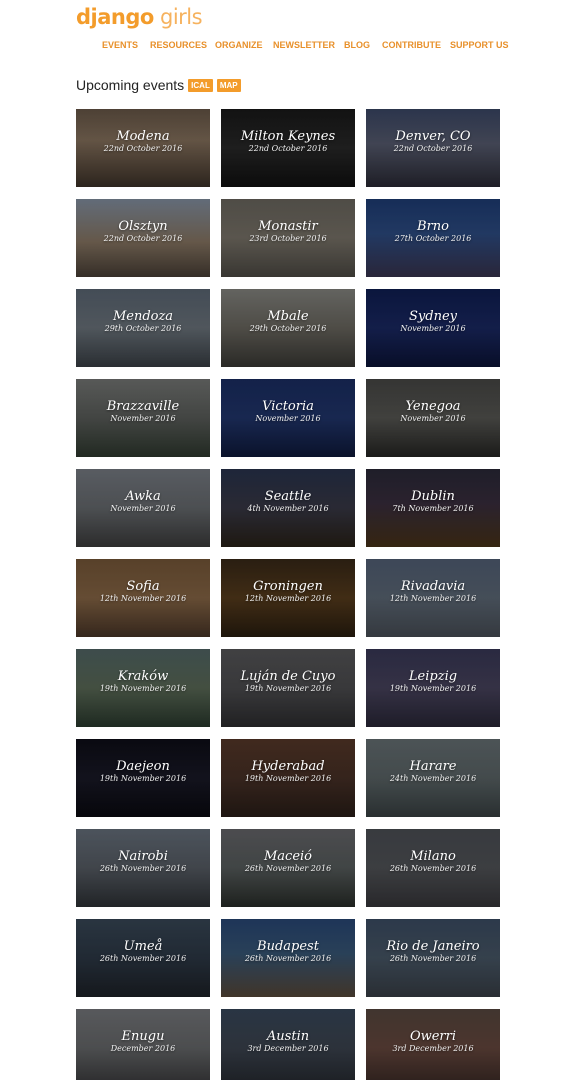  What do you see at coordinates (288, 856) in the screenshot?
I see `event-city: Maceió` at bounding box center [288, 856].